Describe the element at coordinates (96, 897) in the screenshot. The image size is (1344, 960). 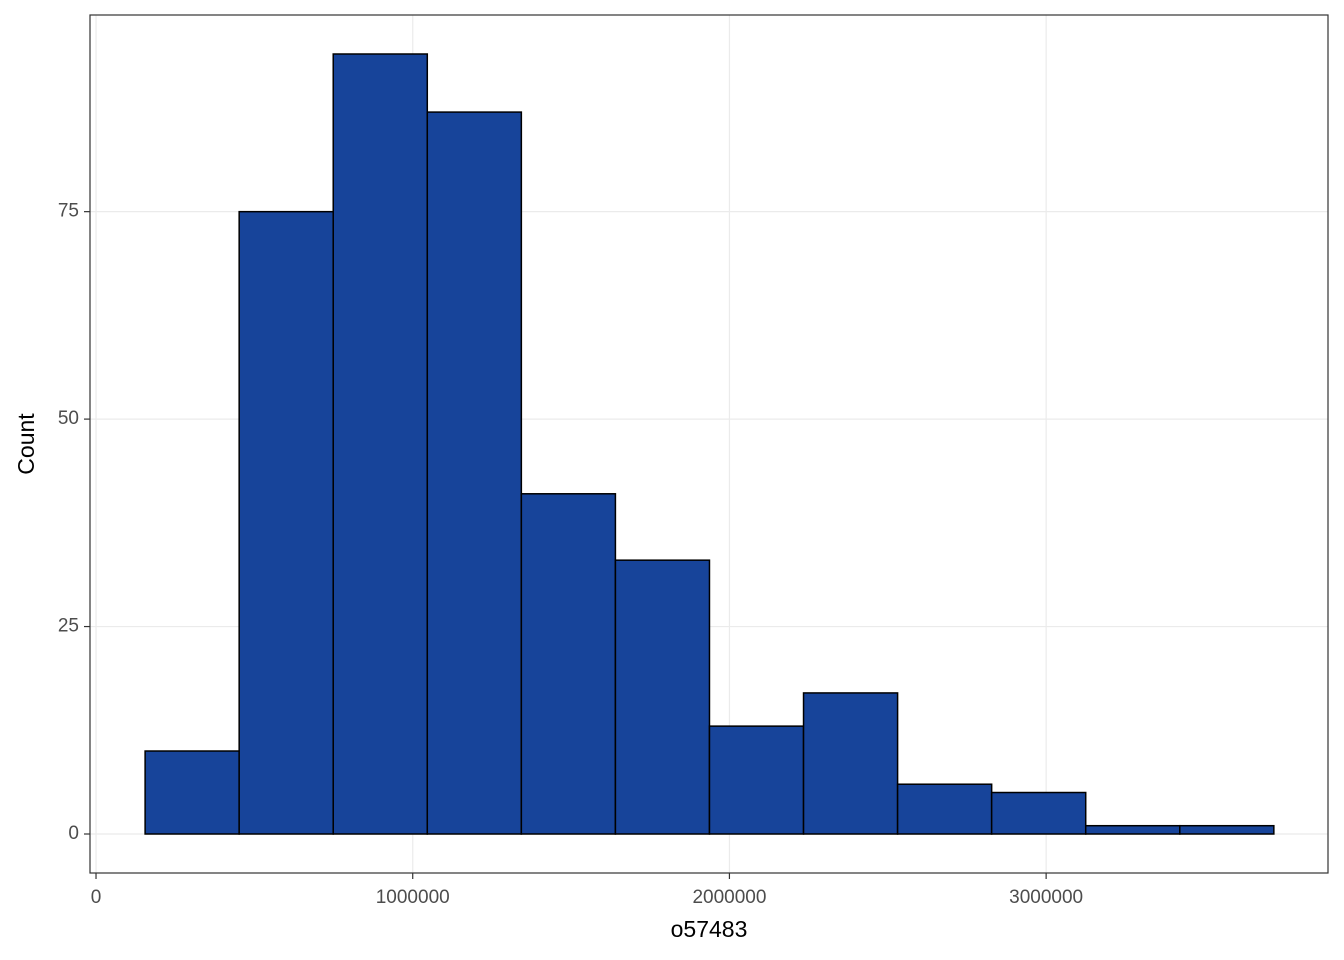
I see `x-tick-label: 0` at that location.